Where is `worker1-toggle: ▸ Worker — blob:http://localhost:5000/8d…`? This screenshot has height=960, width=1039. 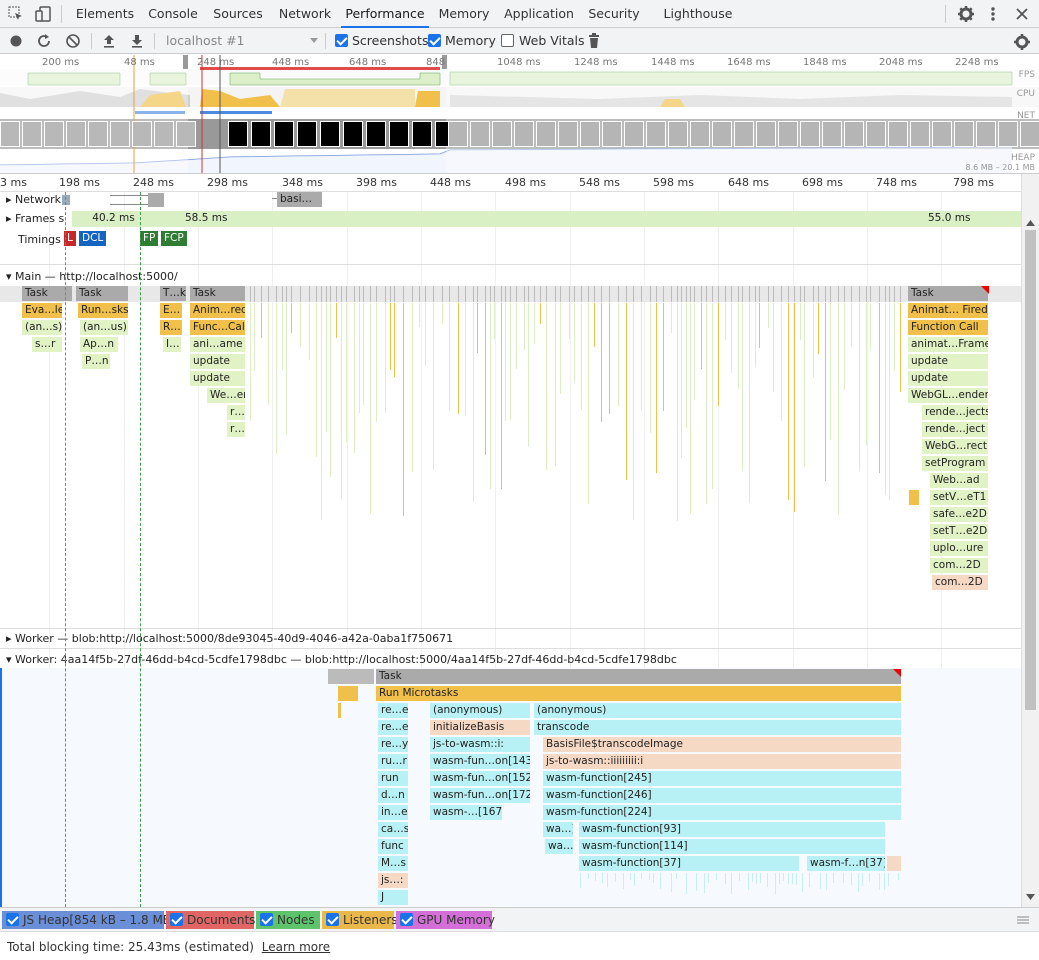 worker1-toggle: ▸ Worker — blob:http://localhost:5000/8d… is located at coordinates (230, 638).